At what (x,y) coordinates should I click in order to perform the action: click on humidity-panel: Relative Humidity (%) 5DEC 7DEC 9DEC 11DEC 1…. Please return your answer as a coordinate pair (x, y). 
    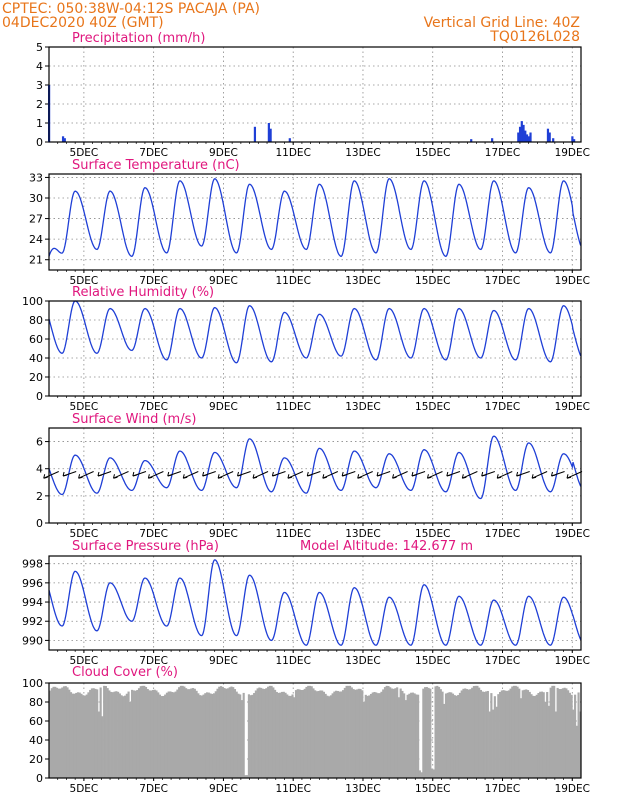
    Looking at the image, I should click on (306, 349).